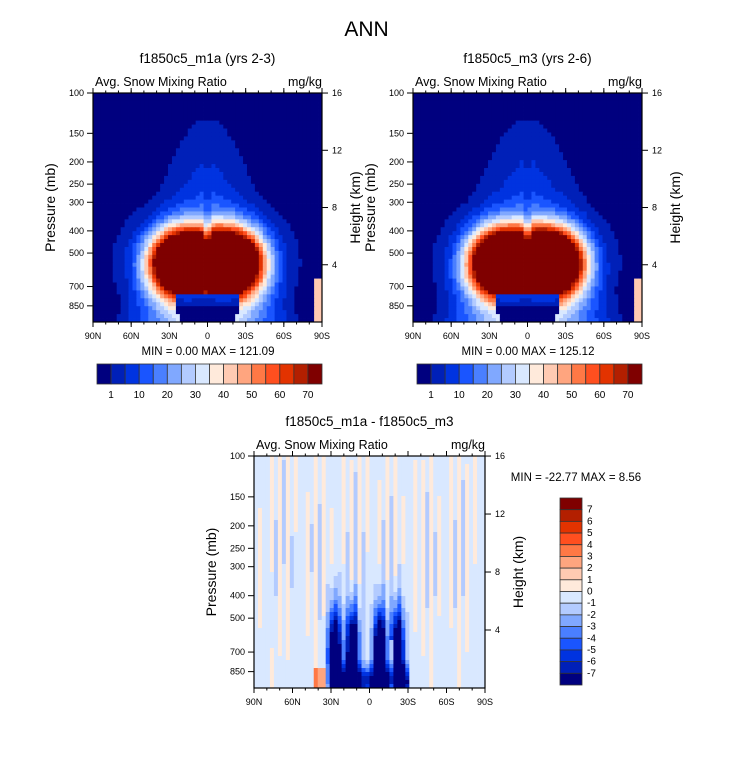 This screenshot has width=733, height=784. I want to click on colorbar-box, so click(132, 374).